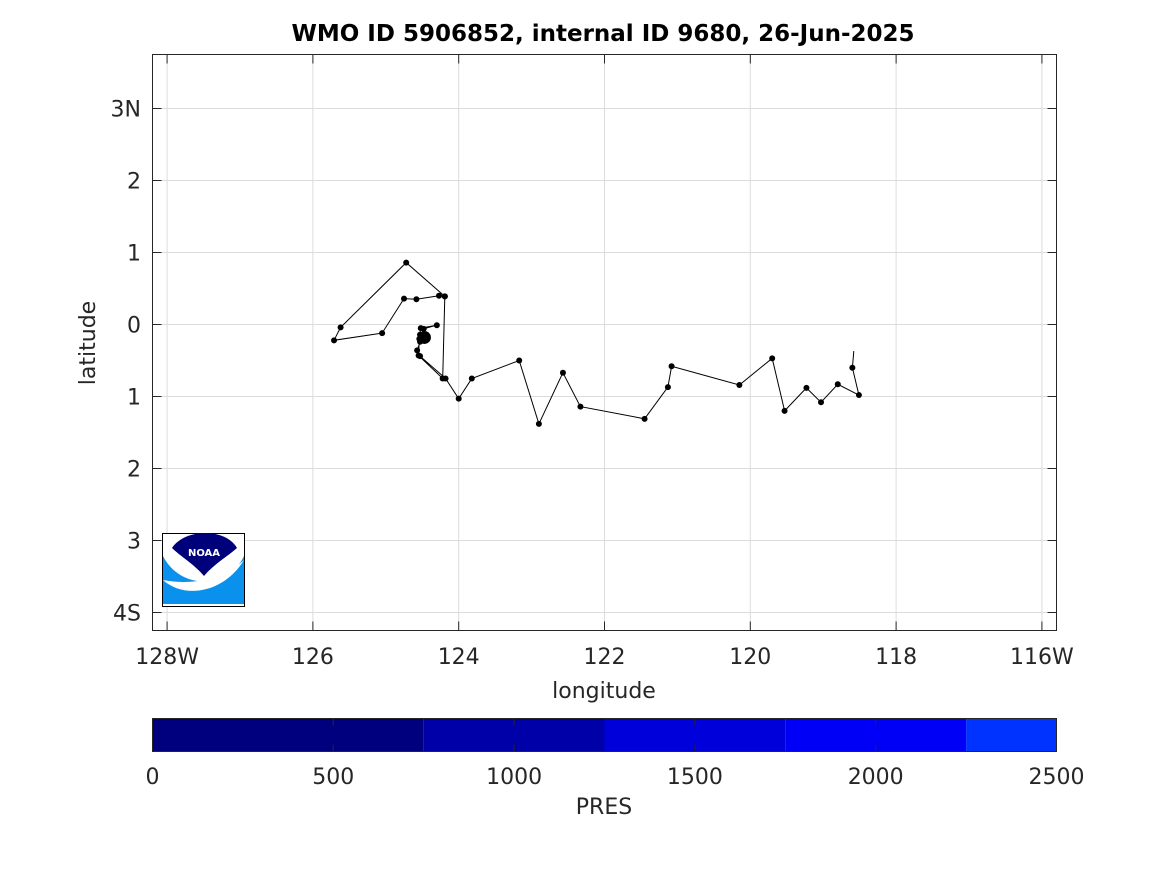 This screenshot has width=1167, height=875. I want to click on x-tick-label: 128W, so click(167, 657).